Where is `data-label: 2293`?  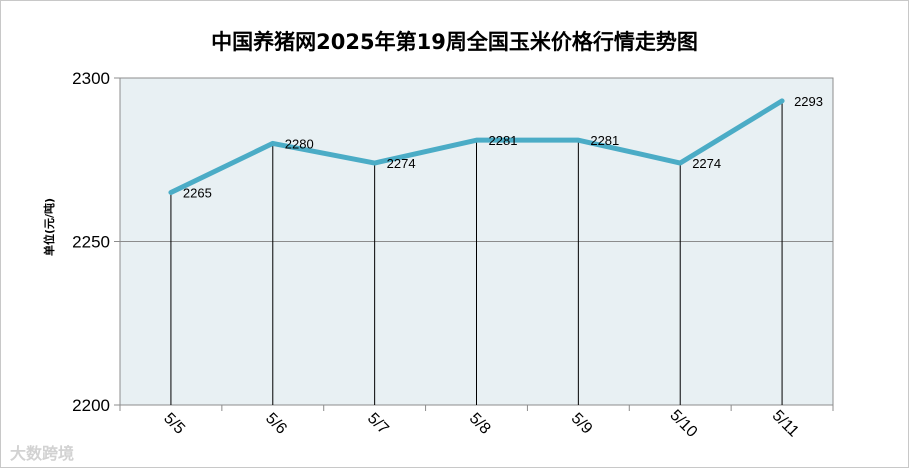 data-label: 2293 is located at coordinates (808, 101).